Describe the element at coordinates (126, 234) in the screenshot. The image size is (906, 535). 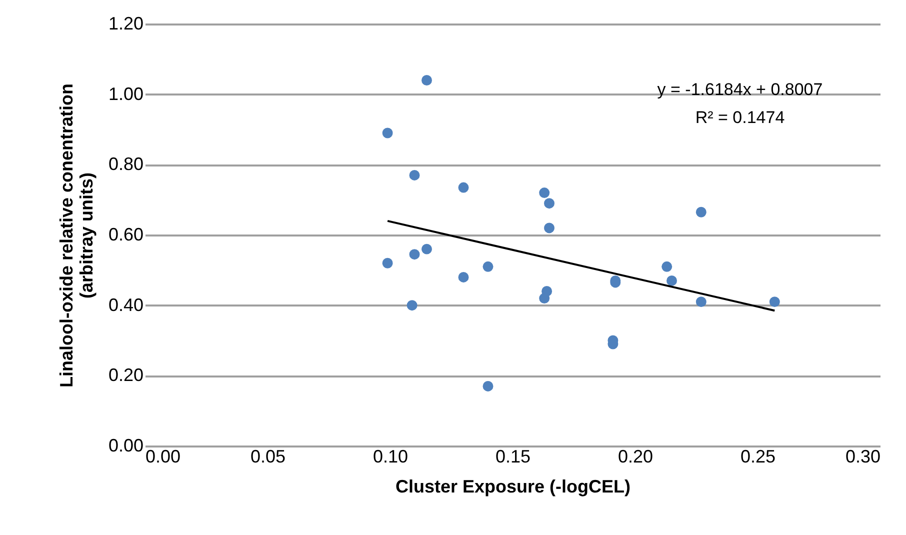
I see `y-tick-label: 0.60` at that location.